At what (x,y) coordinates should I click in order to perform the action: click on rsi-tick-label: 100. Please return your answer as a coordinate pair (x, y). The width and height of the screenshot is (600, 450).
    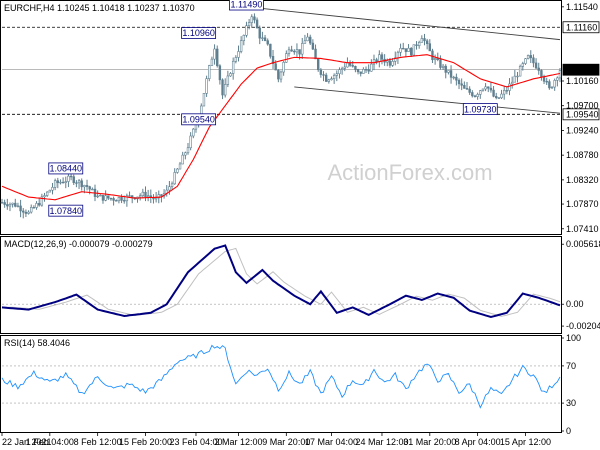
    Looking at the image, I should click on (573, 338).